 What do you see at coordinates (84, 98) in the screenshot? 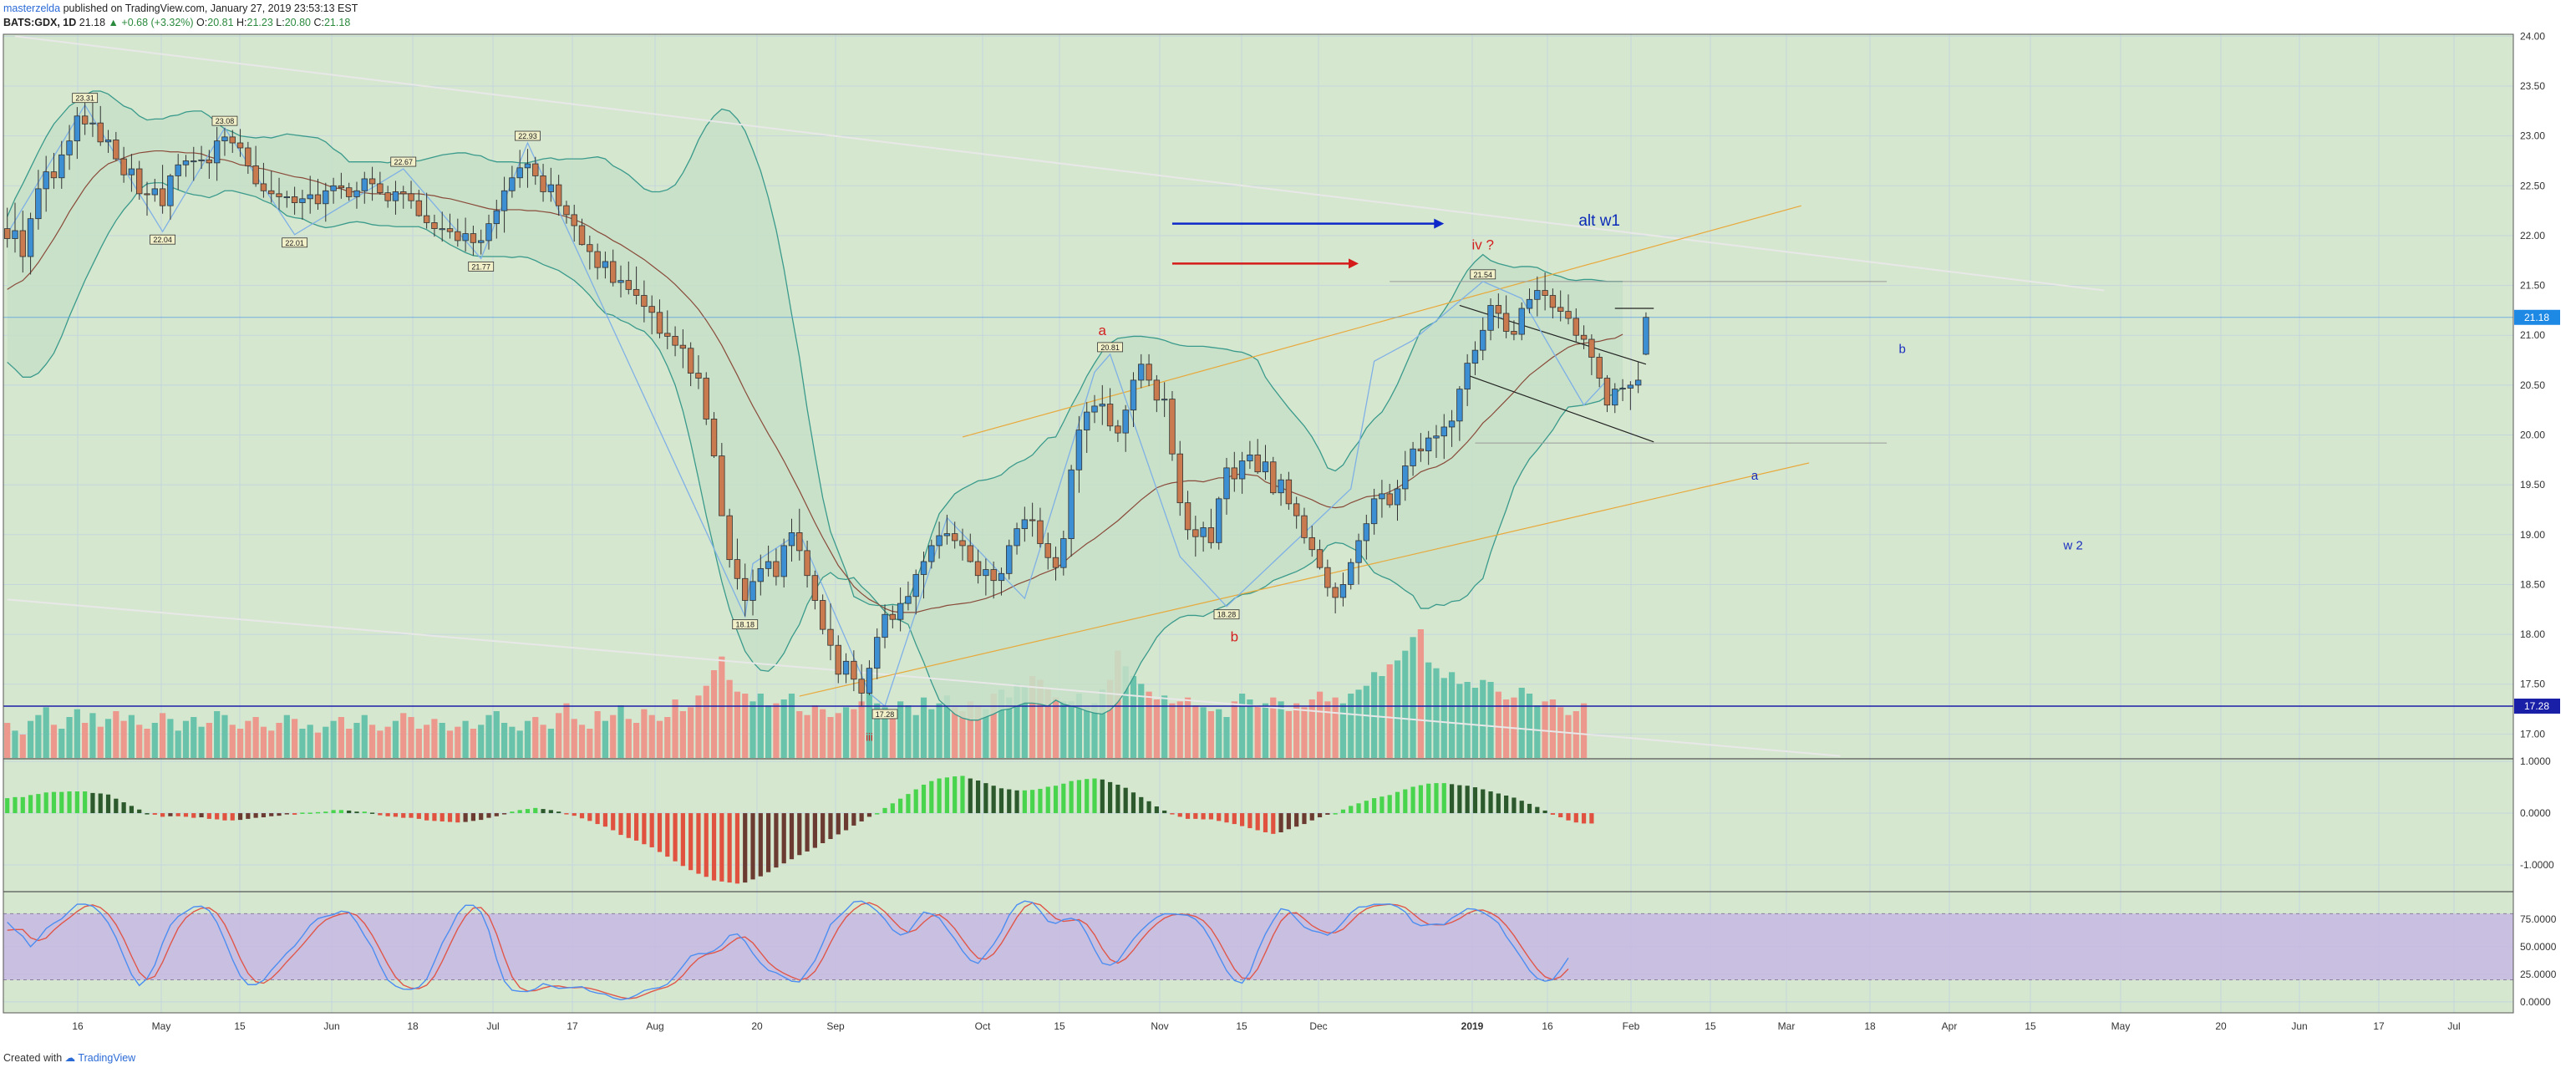
I see `price-label-text: 23.31` at bounding box center [84, 98].